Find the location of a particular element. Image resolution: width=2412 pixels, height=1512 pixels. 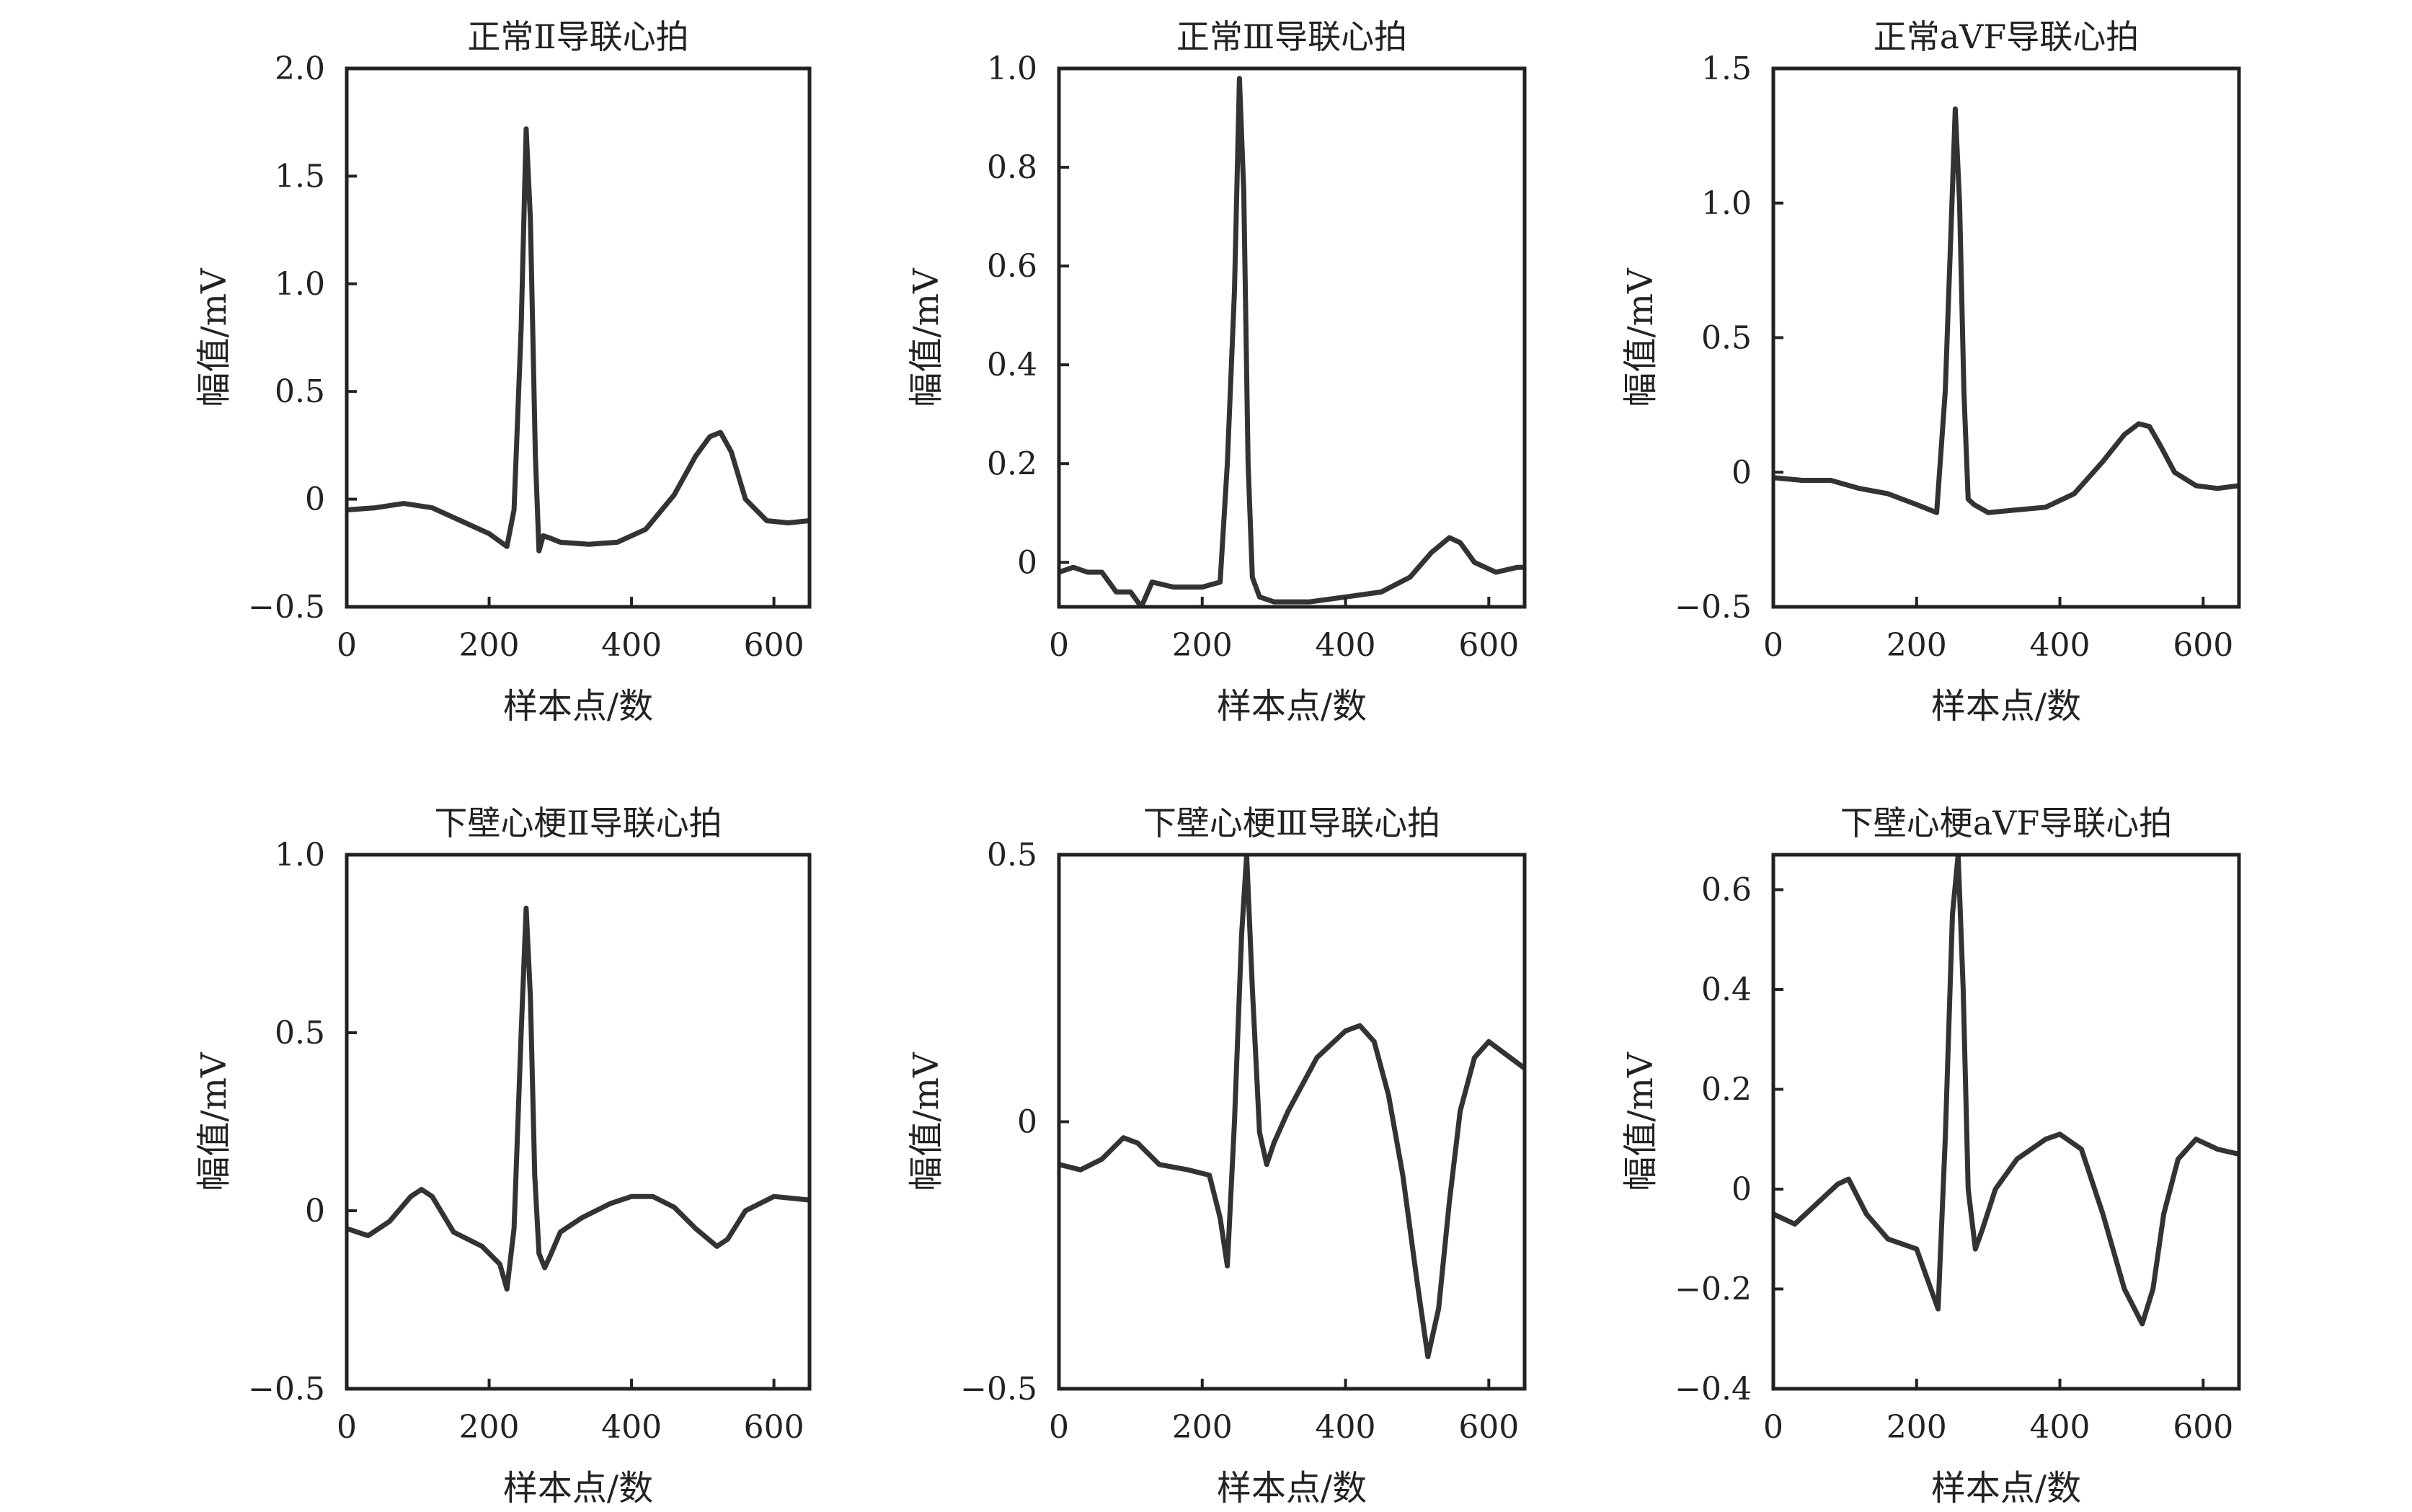

chart-title: 下壁心梗Ⅲ导联心拍 is located at coordinates (1291, 823).